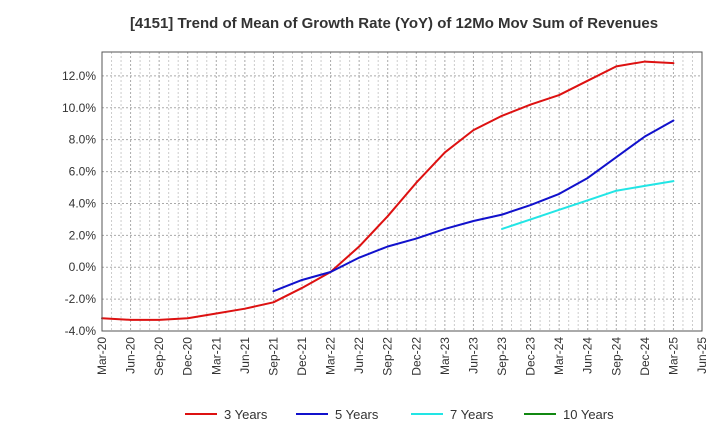 This screenshot has width=720, height=440. What do you see at coordinates (188, 356) in the screenshot?
I see `x-tick-label: Dec-20` at bounding box center [188, 356].